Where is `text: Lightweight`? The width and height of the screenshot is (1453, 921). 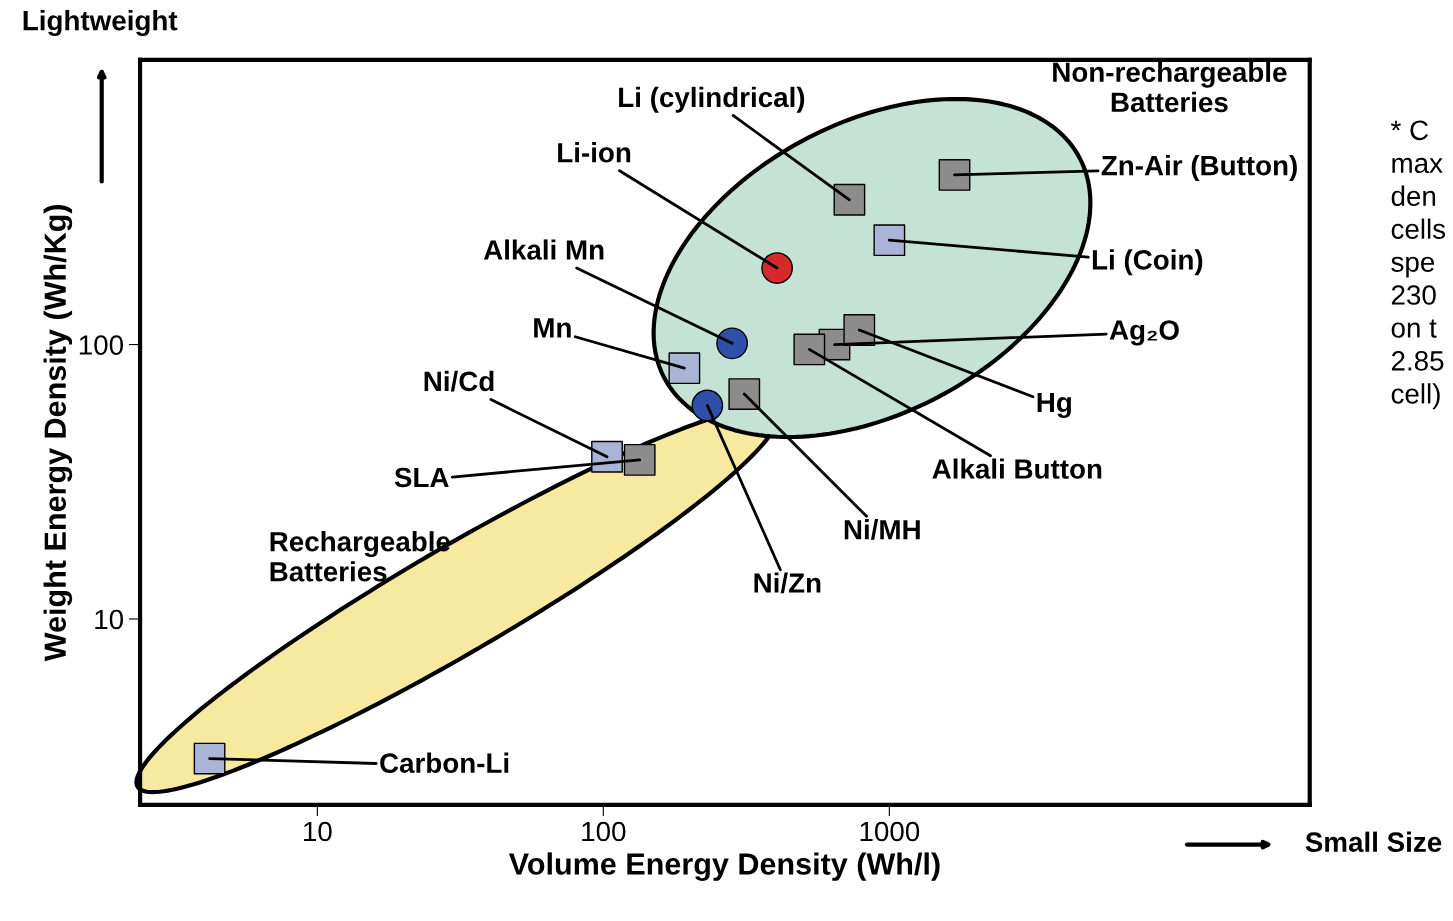 text: Lightweight is located at coordinates (100, 23).